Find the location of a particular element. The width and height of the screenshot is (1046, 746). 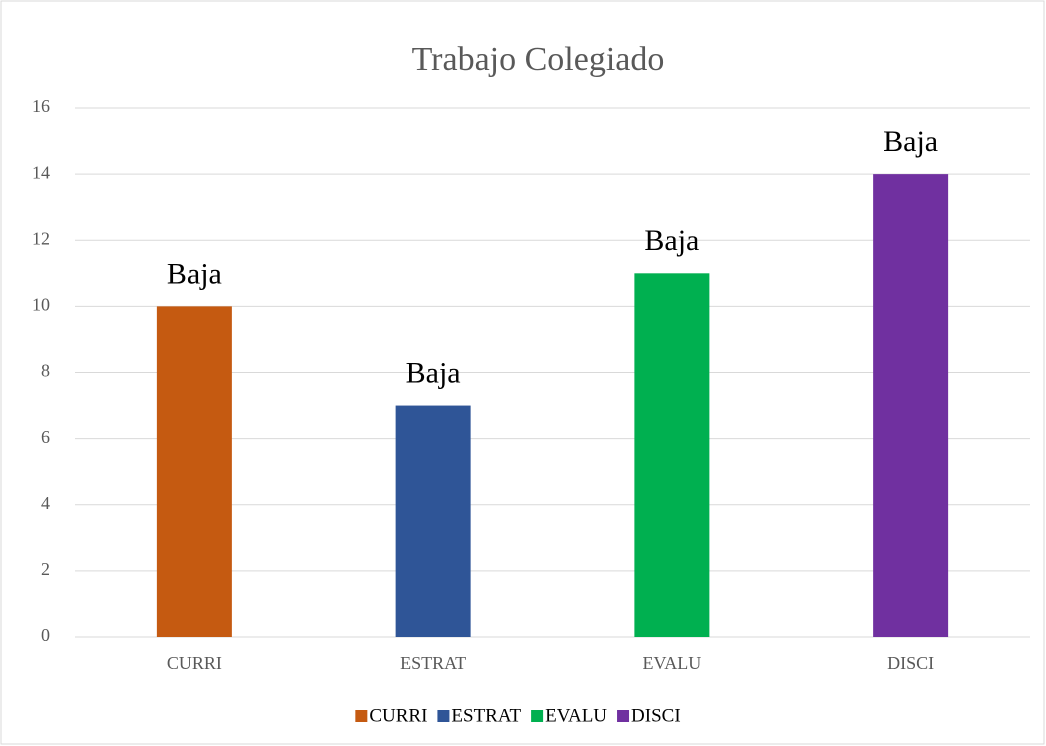

y-tick-label: 2 is located at coordinates (45, 569).